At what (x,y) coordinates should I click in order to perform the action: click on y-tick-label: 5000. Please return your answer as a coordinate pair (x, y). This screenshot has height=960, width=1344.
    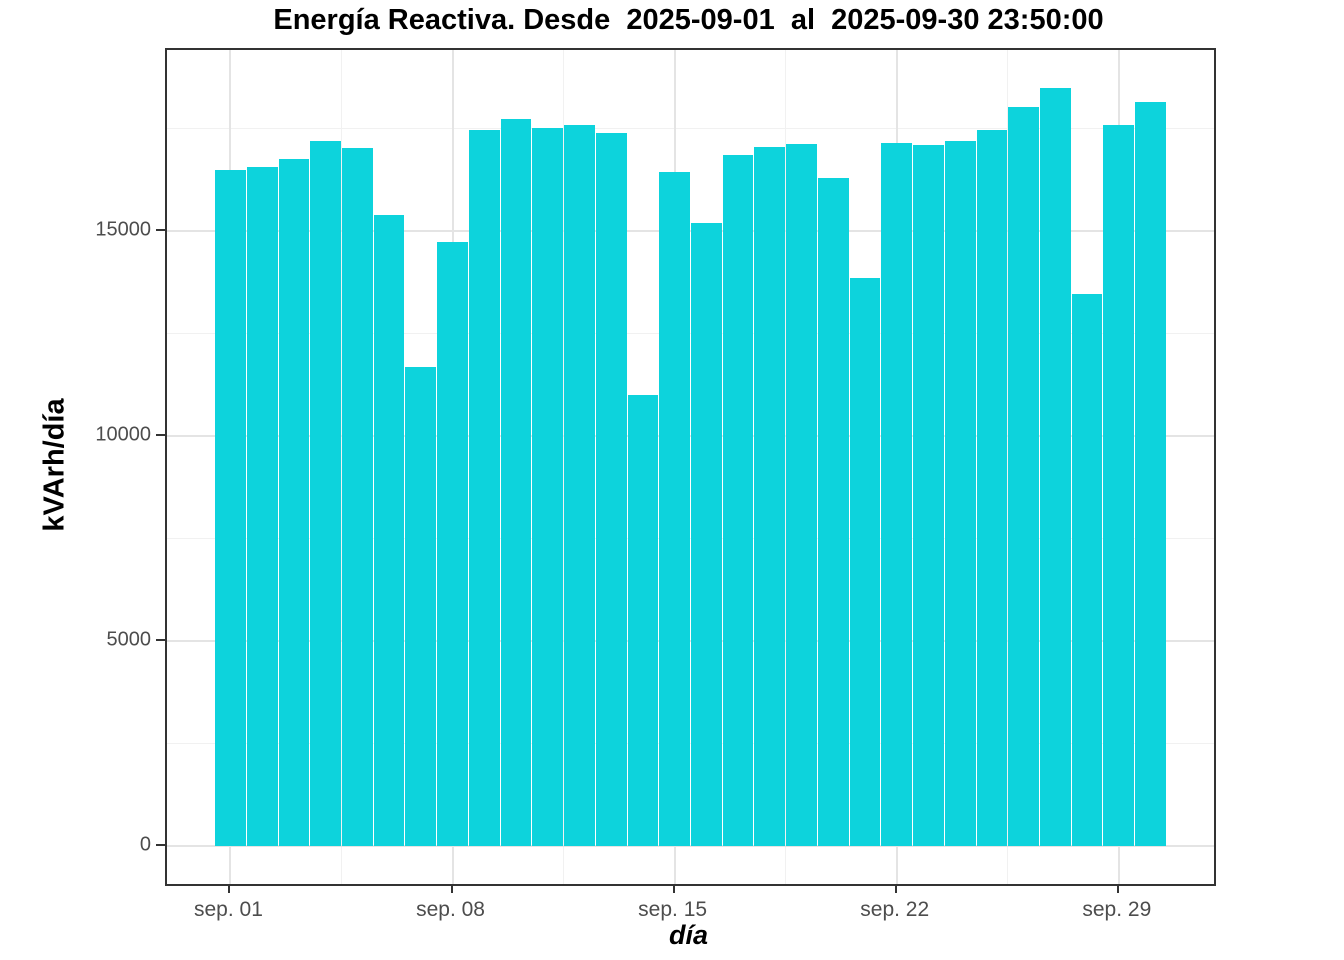
    Looking at the image, I should click on (129, 639).